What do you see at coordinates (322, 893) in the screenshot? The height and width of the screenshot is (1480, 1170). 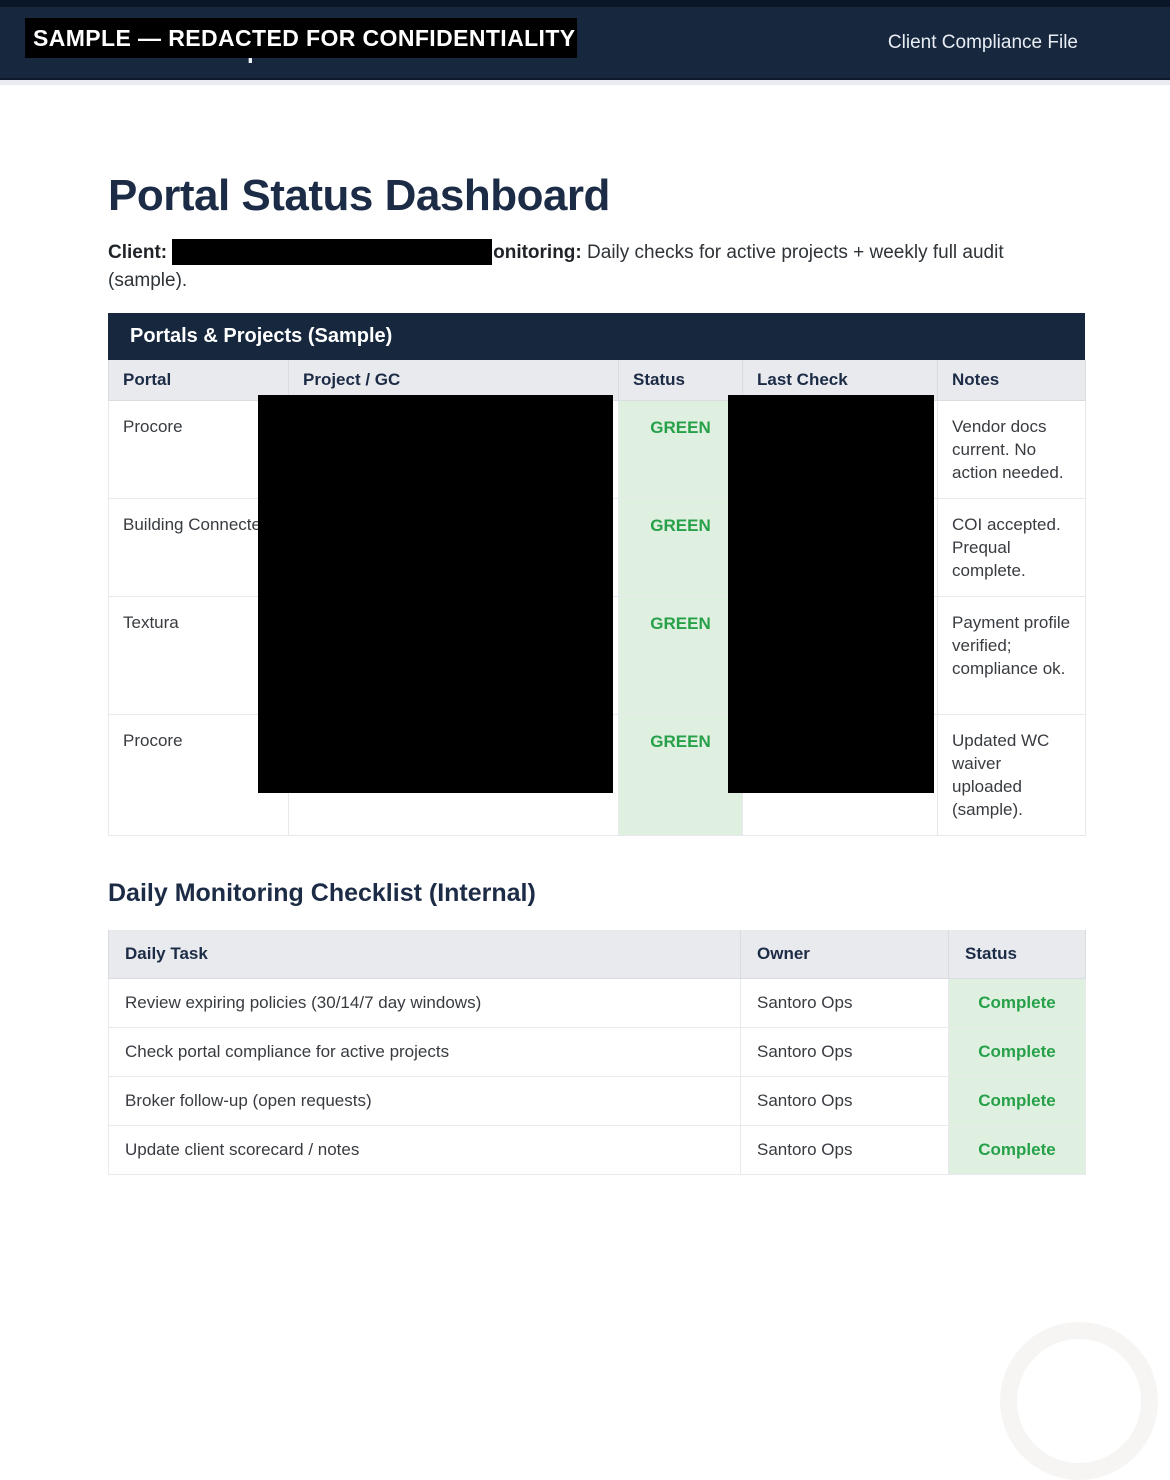 I see `checklist-title: Daily Monitoring Checklist (Internal)` at bounding box center [322, 893].